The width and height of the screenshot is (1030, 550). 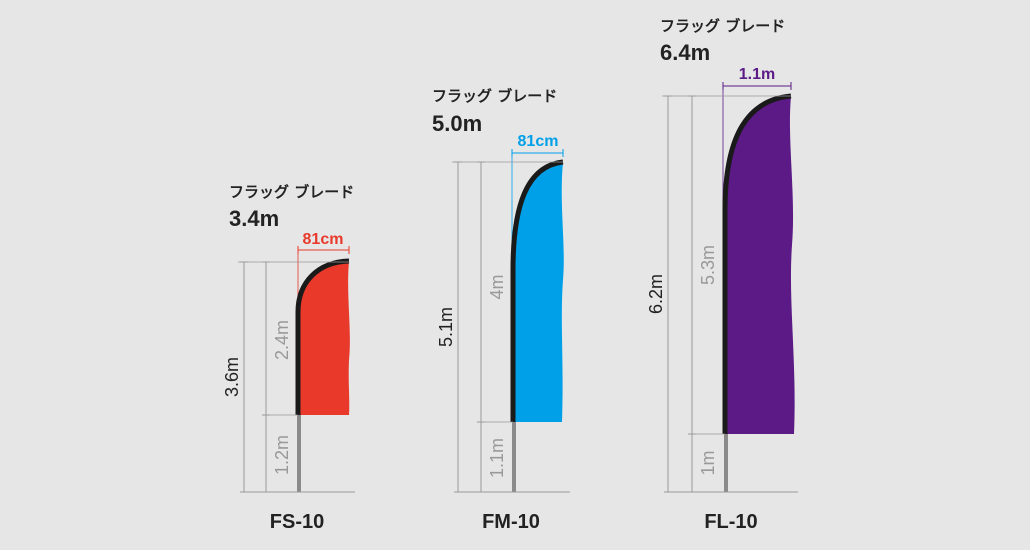 I want to click on flag-fs-10: フラッグ ブレード 3.4m 81cm 3.6m 2.4m 1.2m FS-10, so click(x=288, y=358).